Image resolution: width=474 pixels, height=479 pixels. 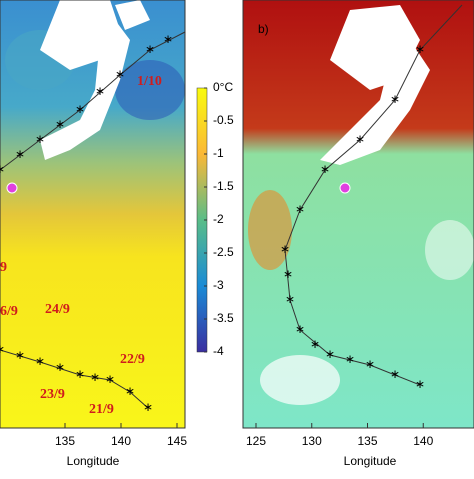 I want to click on colorbar-tick-label: -3, so click(x=218, y=285).